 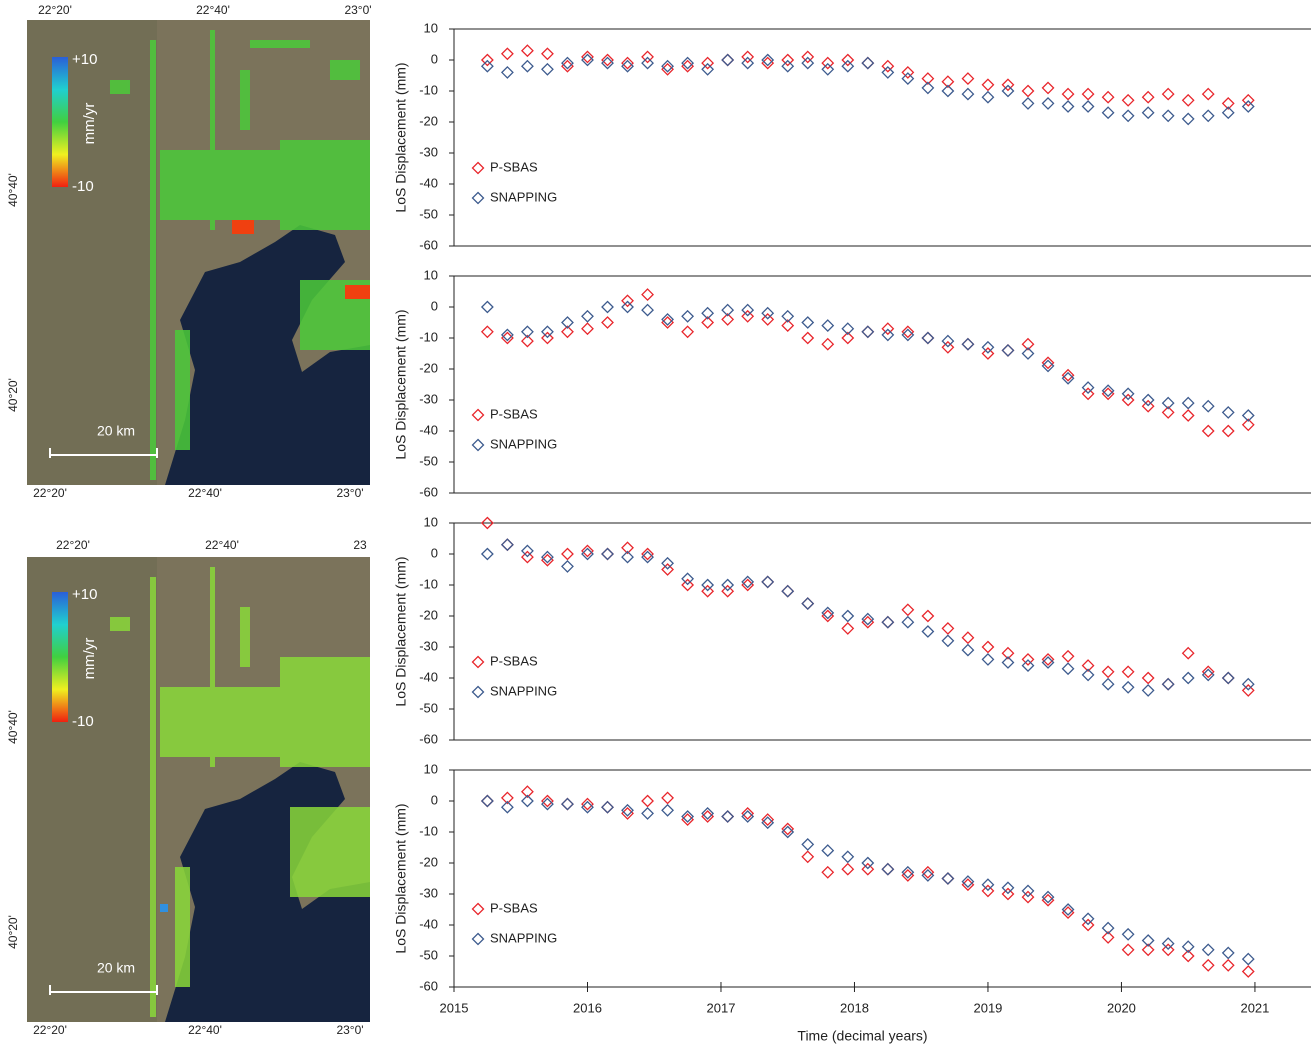 I want to click on colorbar-label: -10, so click(x=83, y=186).